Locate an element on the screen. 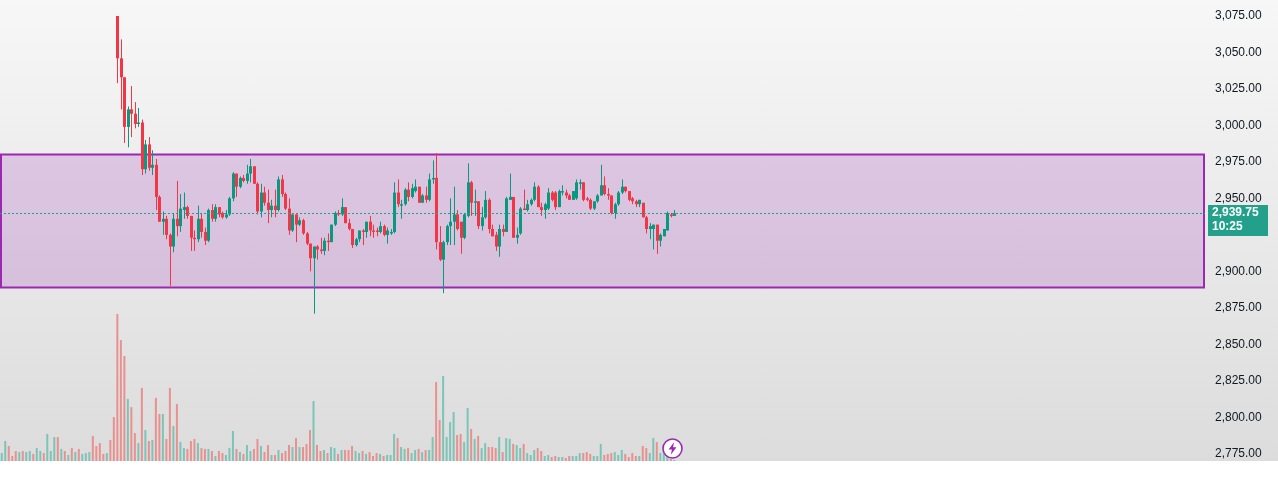 The image size is (1278, 480). text: 10:25 is located at coordinates (1228, 226).